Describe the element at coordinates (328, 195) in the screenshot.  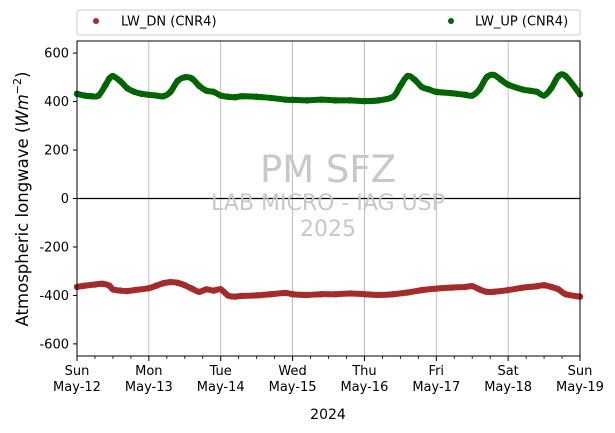
I see `watermark: PM SFZ LAB MICRO - IAG USP 2025` at that location.